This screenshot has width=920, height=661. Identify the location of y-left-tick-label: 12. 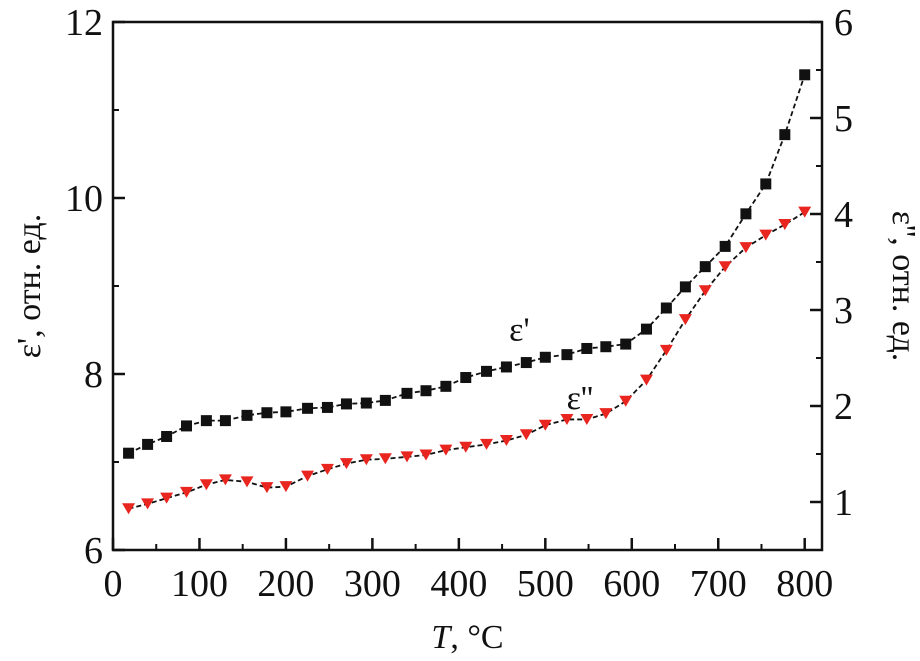
(84, 23).